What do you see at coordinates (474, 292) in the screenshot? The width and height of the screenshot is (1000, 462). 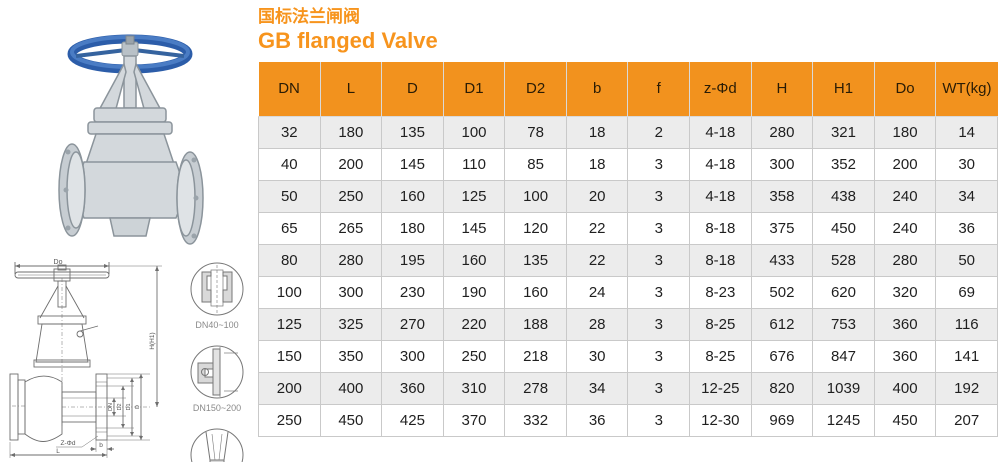 I see `table-cell: 190` at bounding box center [474, 292].